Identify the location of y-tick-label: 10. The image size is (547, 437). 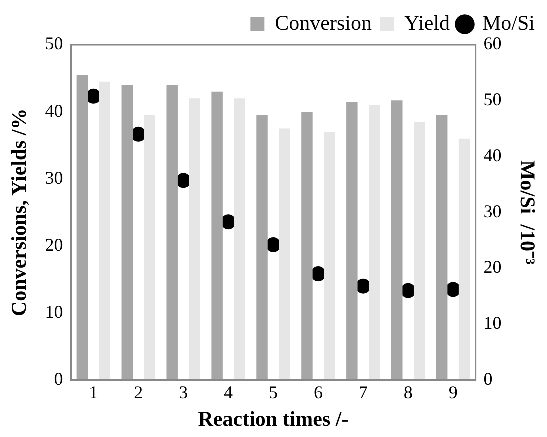
(54, 312).